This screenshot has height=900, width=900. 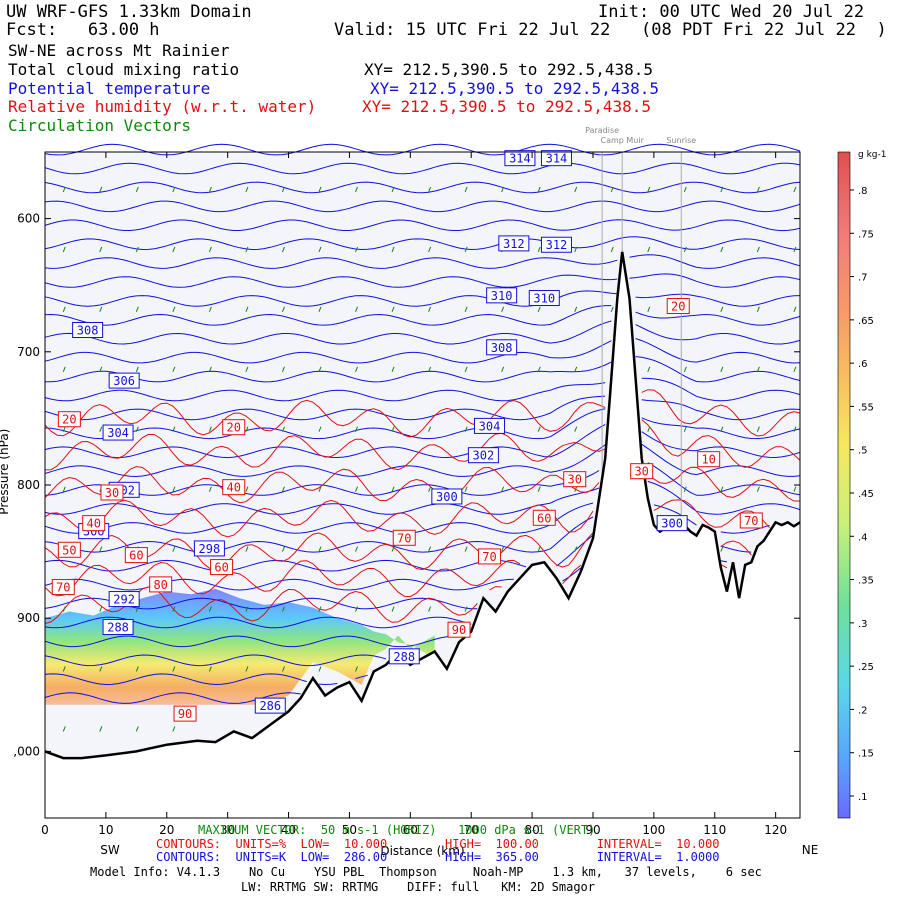 I want to click on colorbar-units: g kg-1, so click(x=872, y=155).